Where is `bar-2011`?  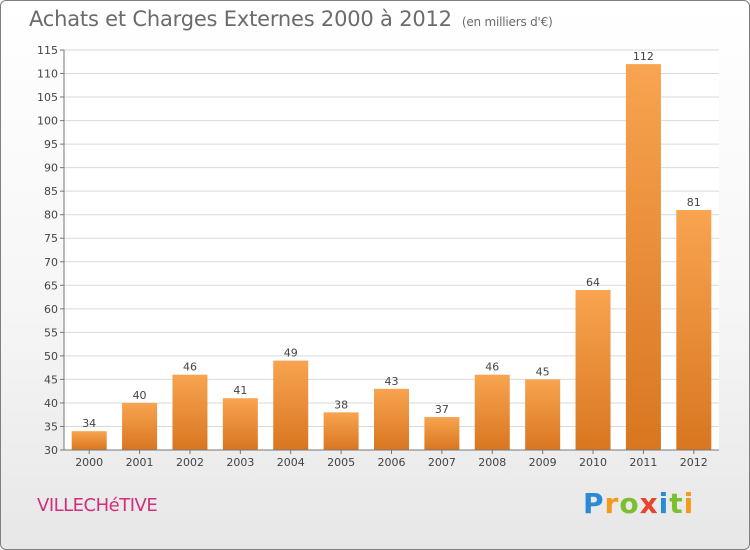
bar-2011 is located at coordinates (643, 257).